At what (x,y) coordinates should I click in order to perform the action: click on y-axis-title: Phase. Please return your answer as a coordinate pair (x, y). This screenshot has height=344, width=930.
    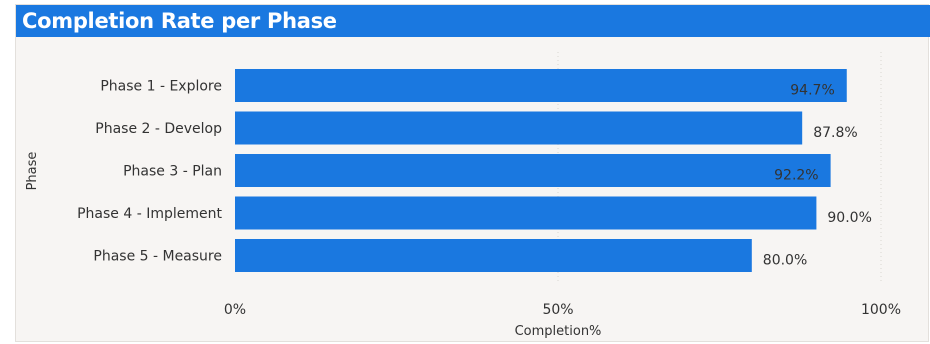
    Looking at the image, I should click on (32, 171).